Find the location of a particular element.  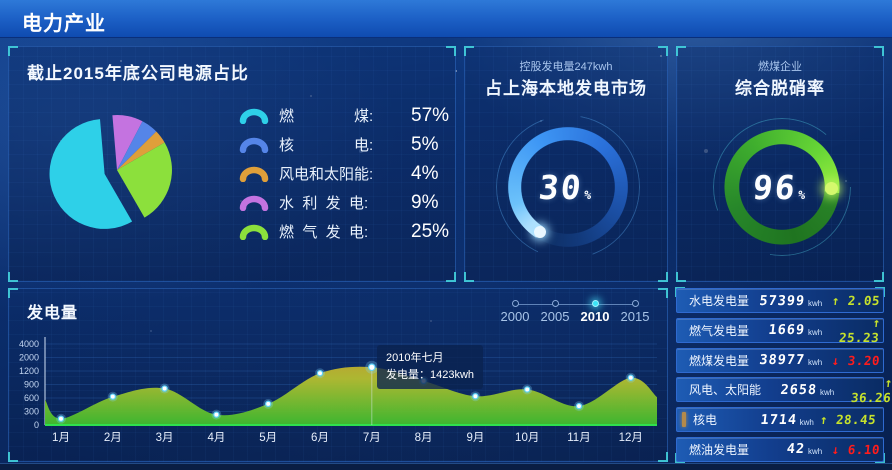

year-label: 2000 is located at coordinates (515, 316).